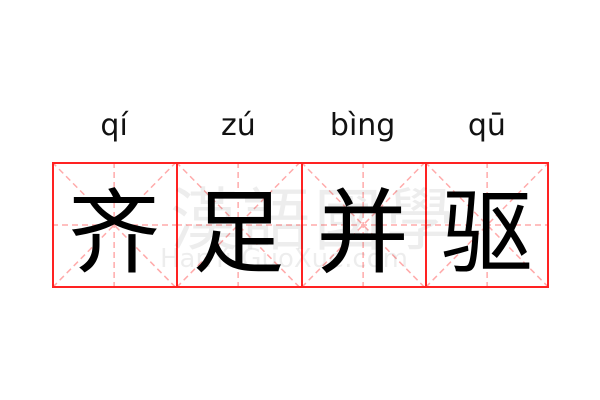 Image resolution: width=600 pixels, height=400 pixels. I want to click on character-1: 齐, so click(114, 233).